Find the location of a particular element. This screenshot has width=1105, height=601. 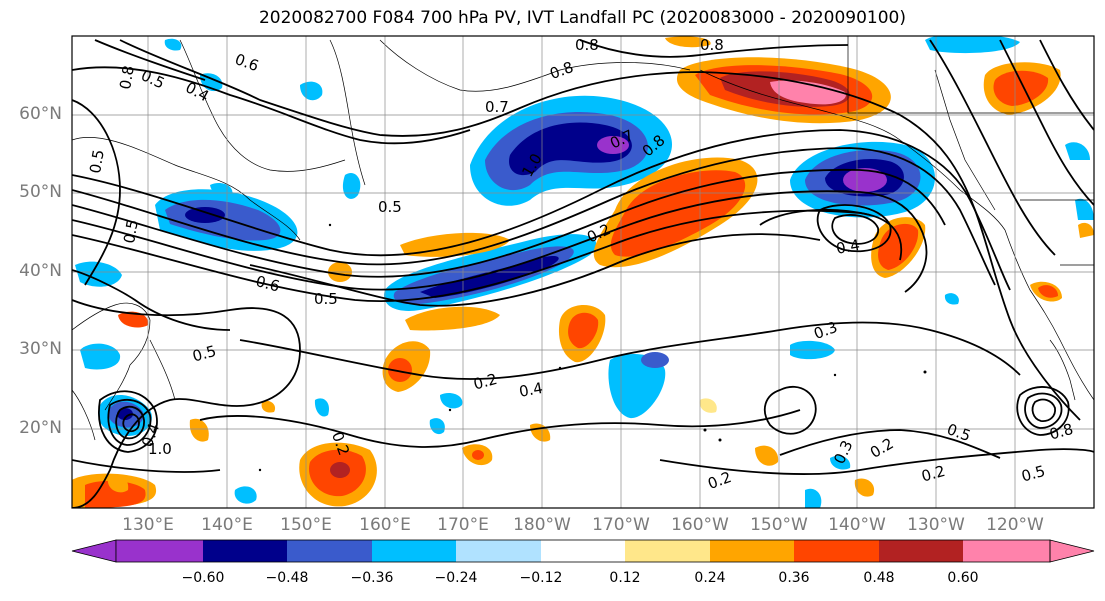

colorbar-tick-label: 0.36 is located at coordinates (794, 578).